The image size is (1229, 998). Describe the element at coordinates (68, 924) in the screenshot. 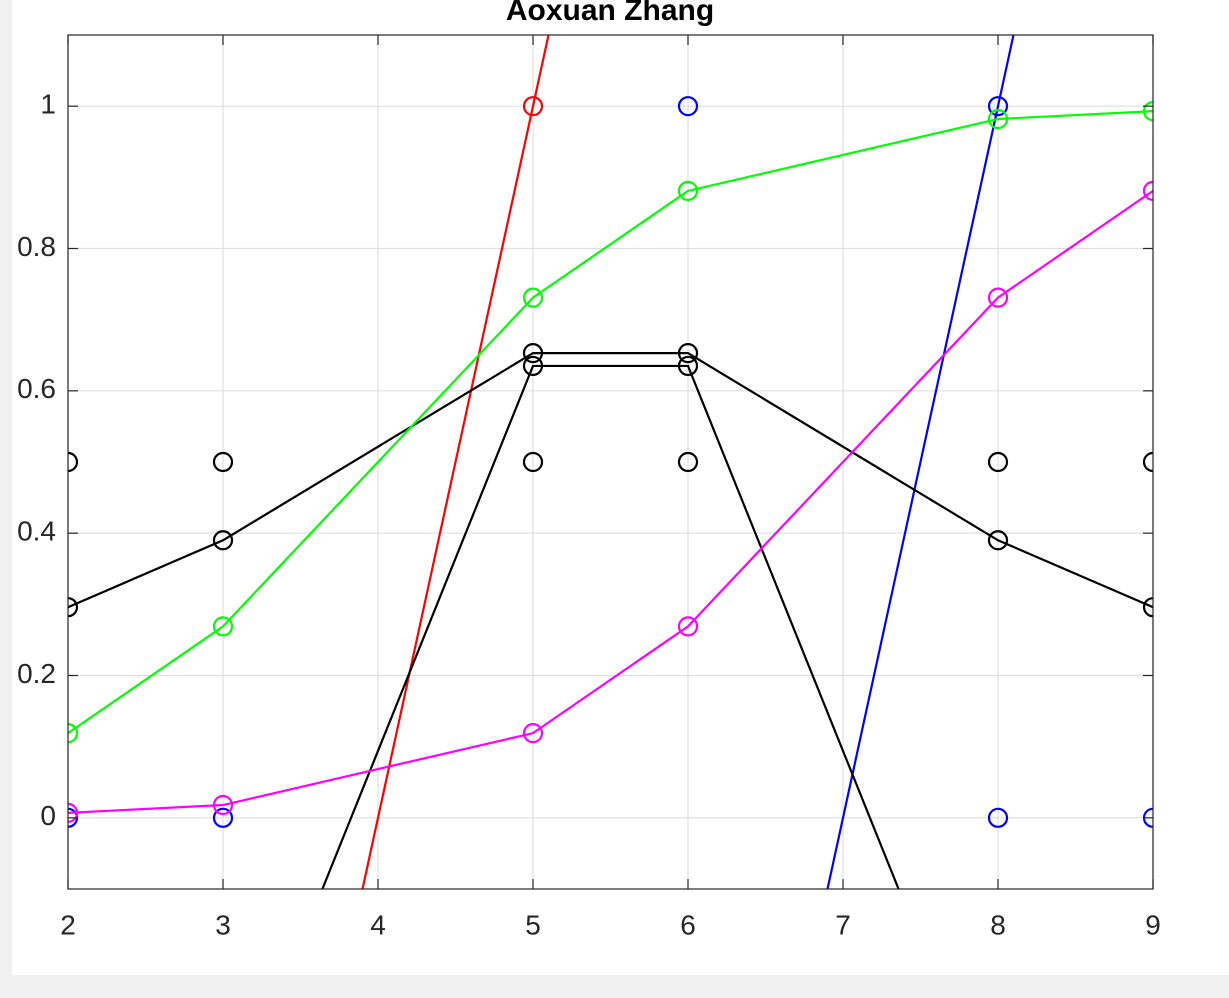

I see `x-tick-label: 2` at that location.